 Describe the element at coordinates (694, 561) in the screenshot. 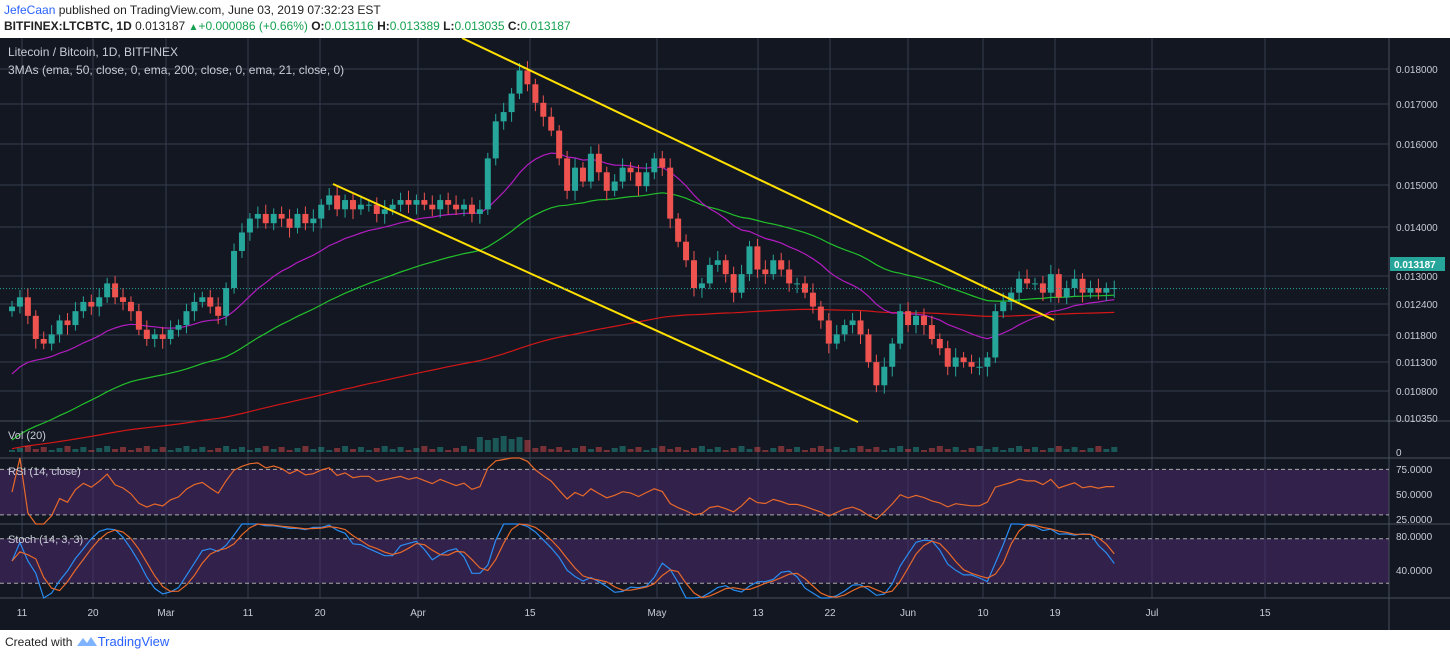

I see `stoch-band` at that location.